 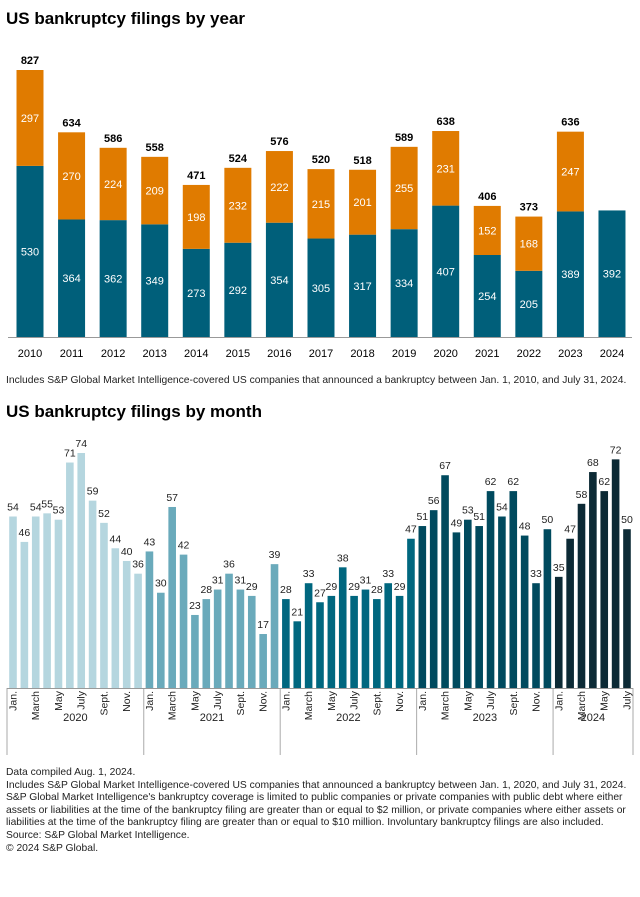 I want to click on bar-label: 152, so click(x=487, y=231).